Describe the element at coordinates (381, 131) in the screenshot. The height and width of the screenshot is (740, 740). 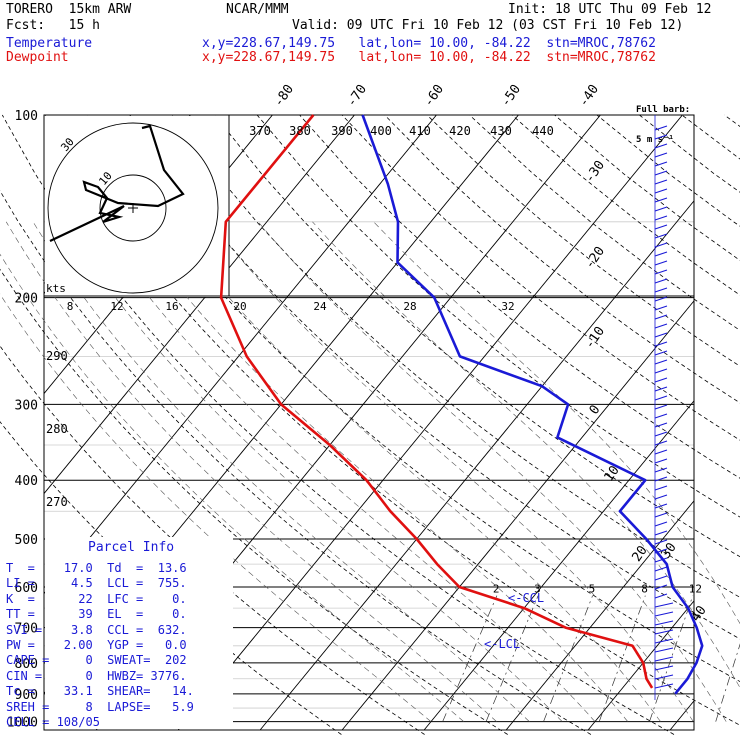
I see `theta-label-400: 400` at that location.